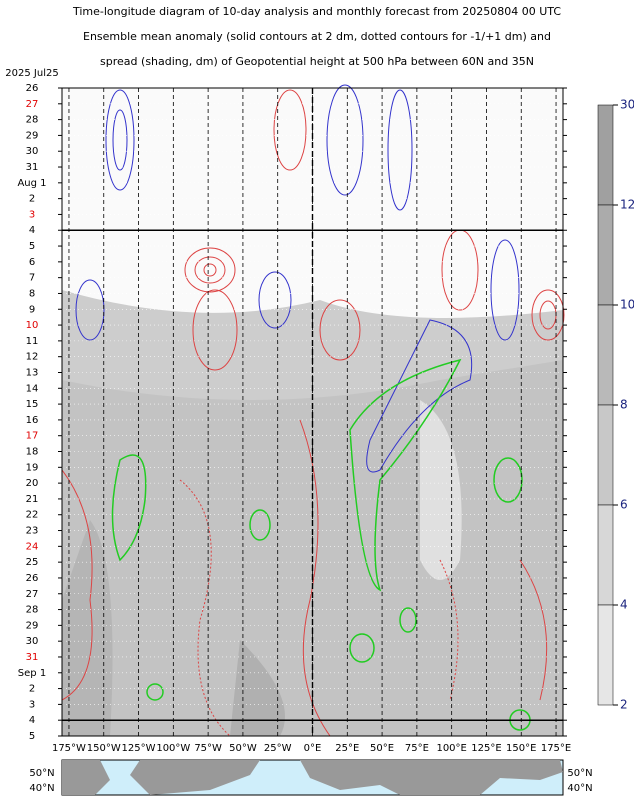  What do you see at coordinates (104, 748) in the screenshot?
I see `x-tick-label: 150°W` at bounding box center [104, 748].